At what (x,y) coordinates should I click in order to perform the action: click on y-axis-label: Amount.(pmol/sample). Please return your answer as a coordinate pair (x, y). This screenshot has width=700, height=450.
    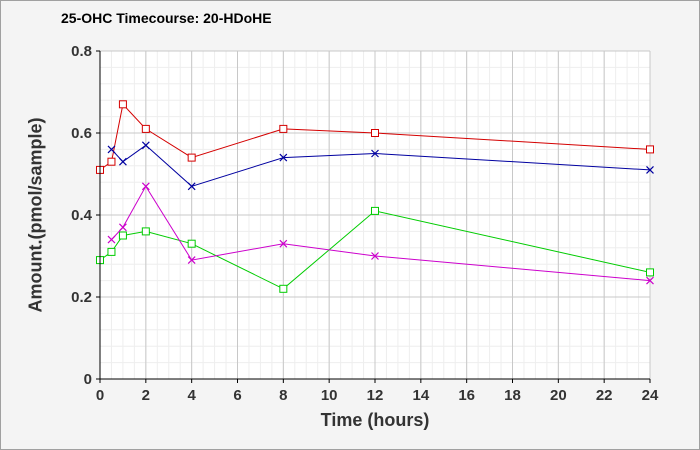
    Looking at the image, I should click on (35, 214).